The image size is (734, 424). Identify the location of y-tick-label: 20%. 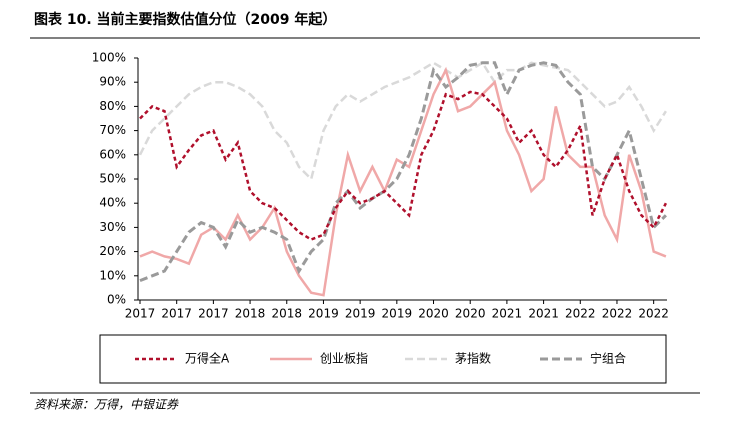
(112, 251).